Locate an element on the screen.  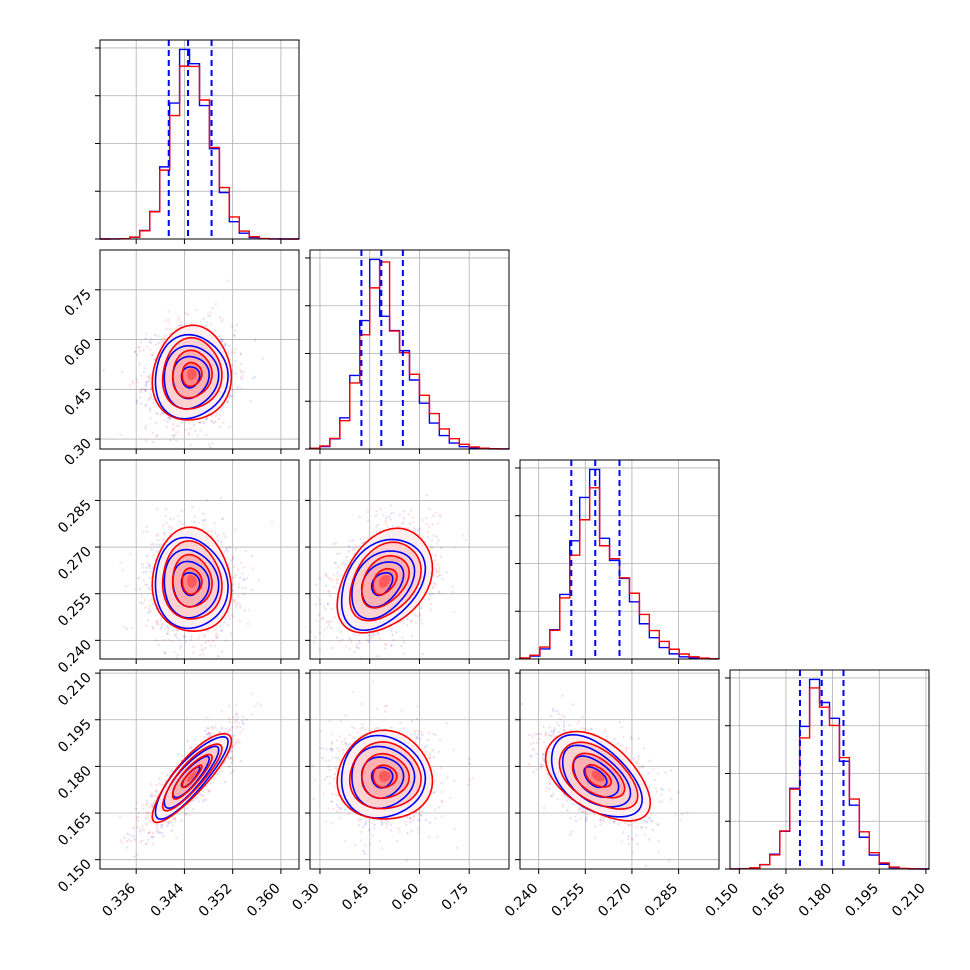
density-fill is located at coordinates (192, 374).